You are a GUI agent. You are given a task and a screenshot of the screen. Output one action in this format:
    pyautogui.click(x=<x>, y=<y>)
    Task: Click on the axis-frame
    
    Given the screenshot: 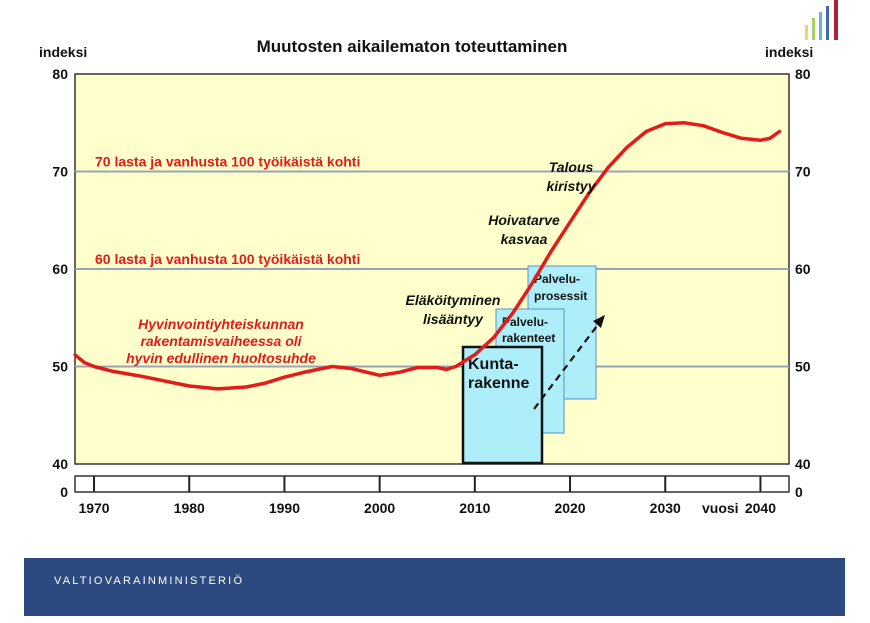 What is the action you would take?
    pyautogui.click(x=432, y=484)
    